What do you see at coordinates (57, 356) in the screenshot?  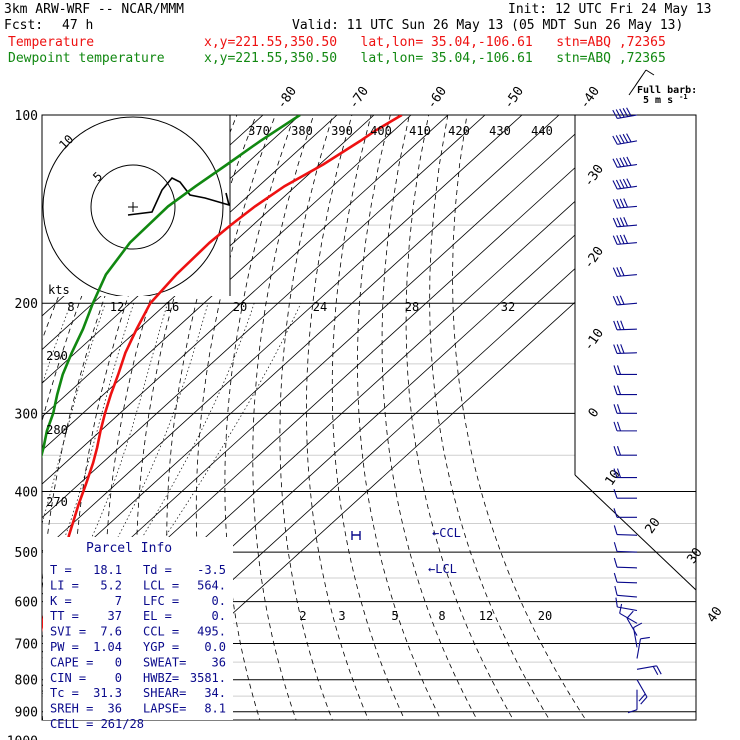 I see `theta-label: 290` at bounding box center [57, 356].